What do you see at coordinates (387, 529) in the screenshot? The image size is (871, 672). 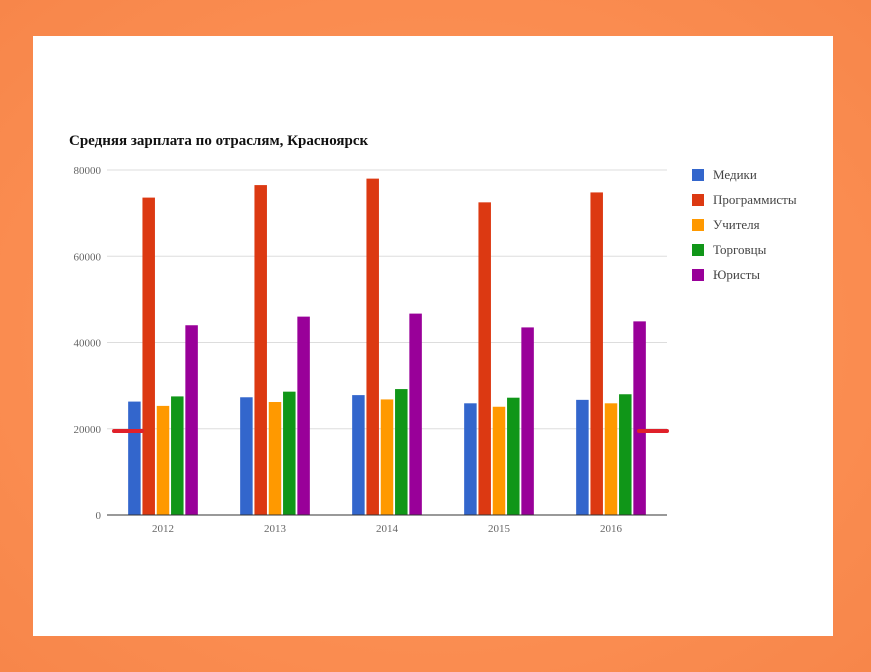 I see `x-tick-label: 2014` at bounding box center [387, 529].